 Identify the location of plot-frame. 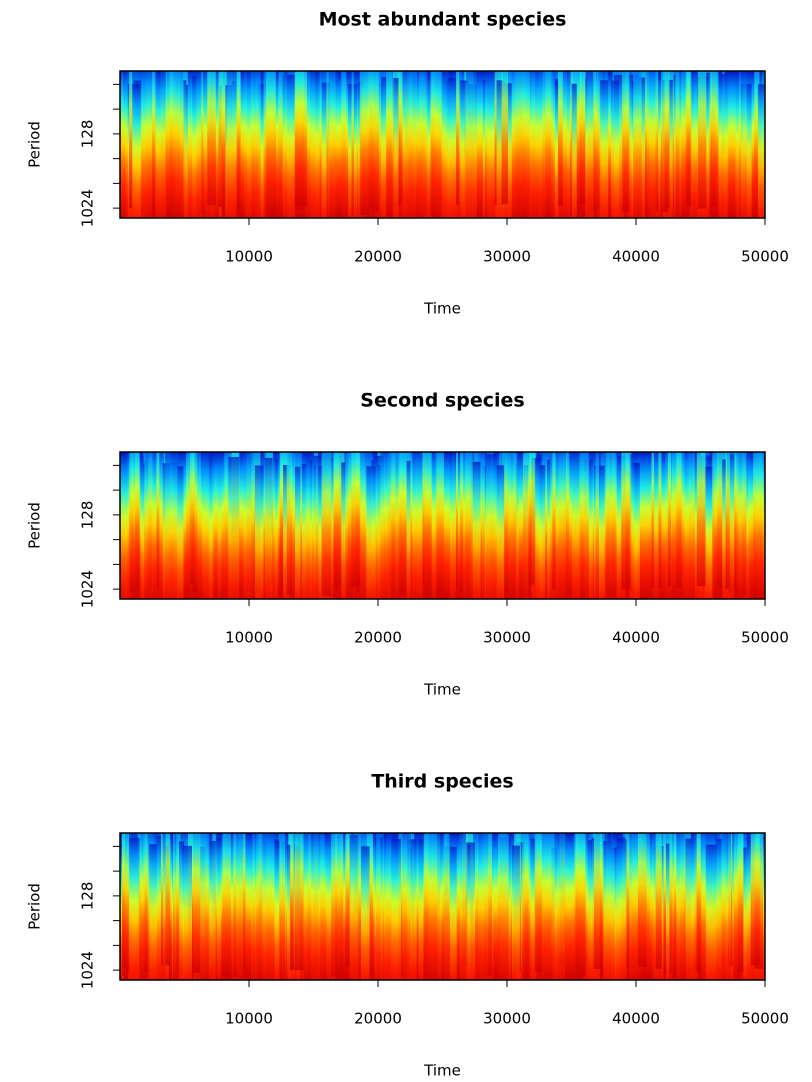
(442, 906).